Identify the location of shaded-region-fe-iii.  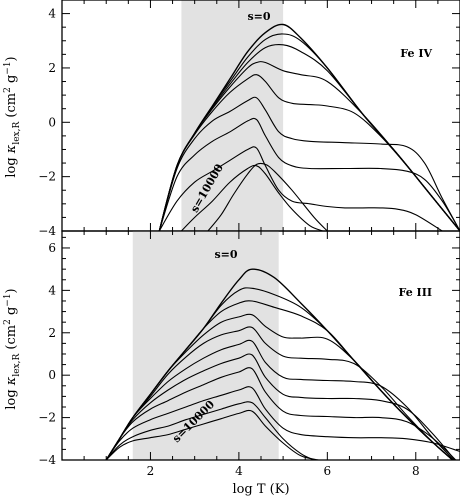
(205, 345).